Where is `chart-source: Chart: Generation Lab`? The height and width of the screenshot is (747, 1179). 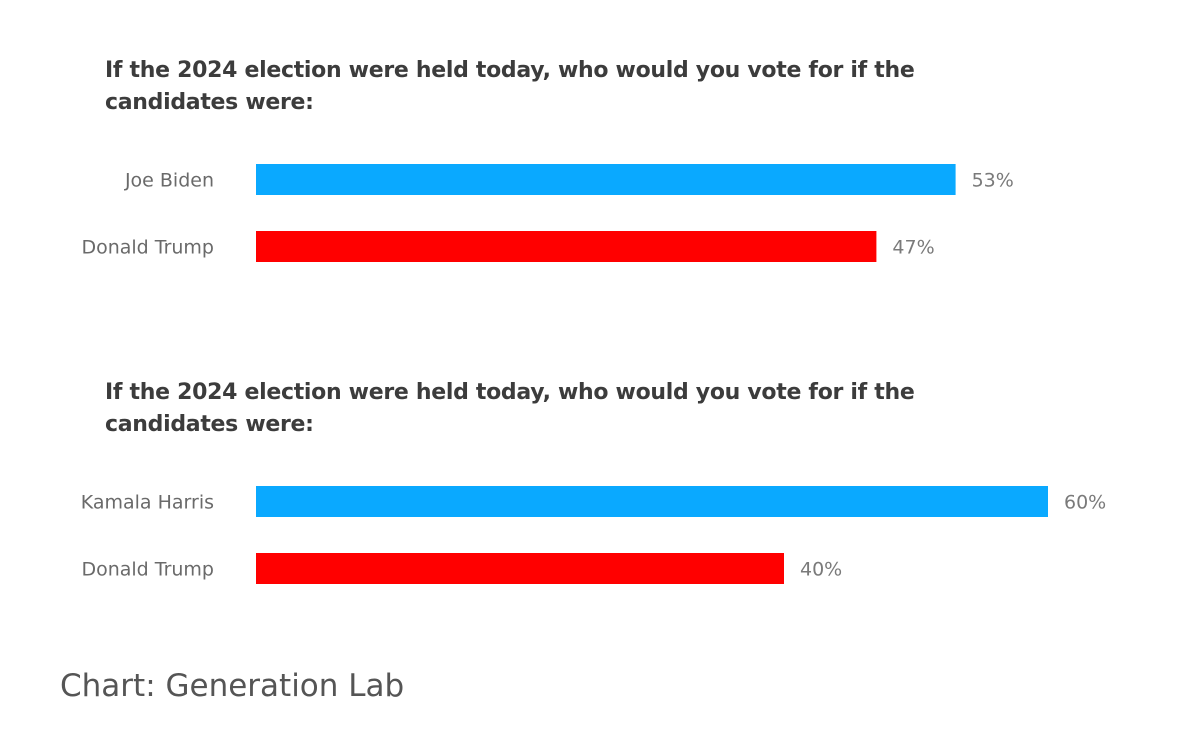
chart-source: Chart: Generation Lab is located at coordinates (232, 686).